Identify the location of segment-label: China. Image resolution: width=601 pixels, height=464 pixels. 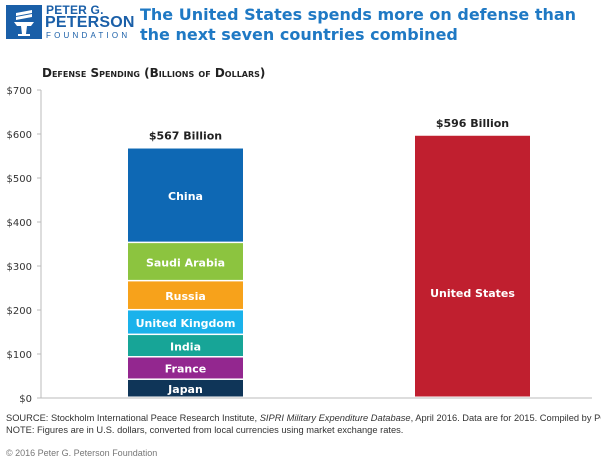
(185, 196).